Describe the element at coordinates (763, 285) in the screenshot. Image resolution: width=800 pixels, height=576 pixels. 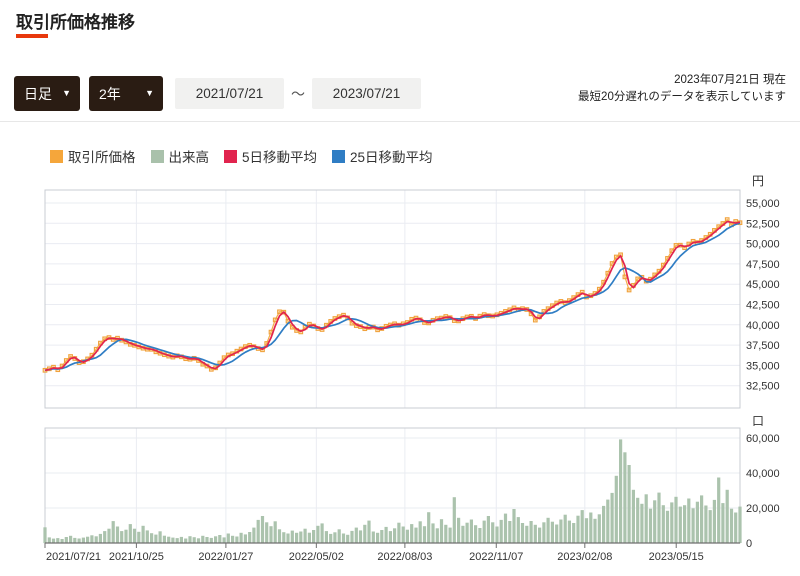
I see `price-y-tick-label: 45,000` at that location.